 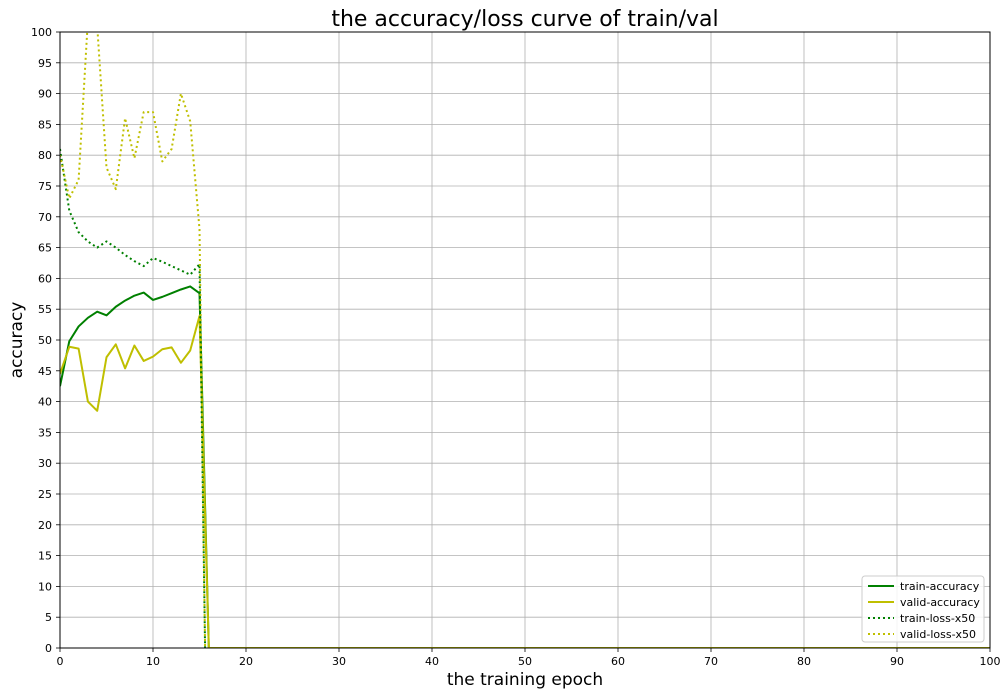 What do you see at coordinates (17, 340) in the screenshot?
I see `y-axis-label: accuracy` at bounding box center [17, 340].